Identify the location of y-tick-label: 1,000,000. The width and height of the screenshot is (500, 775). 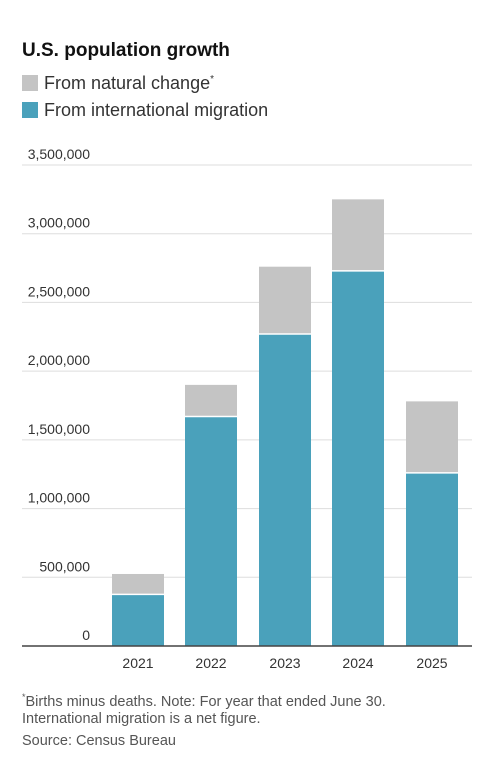
(59, 498).